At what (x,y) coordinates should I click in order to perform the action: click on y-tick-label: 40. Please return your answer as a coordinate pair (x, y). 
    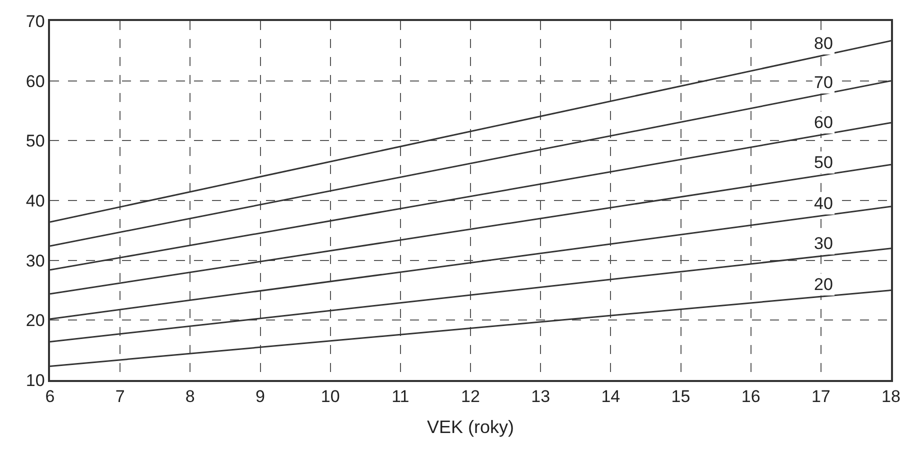
    Looking at the image, I should click on (35, 200).